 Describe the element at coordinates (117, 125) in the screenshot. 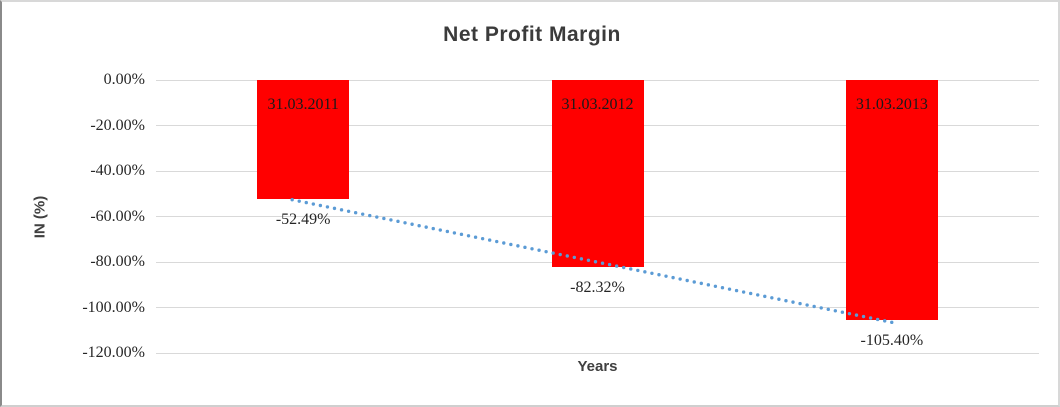

I see `y-tick-label: -20.00%` at that location.